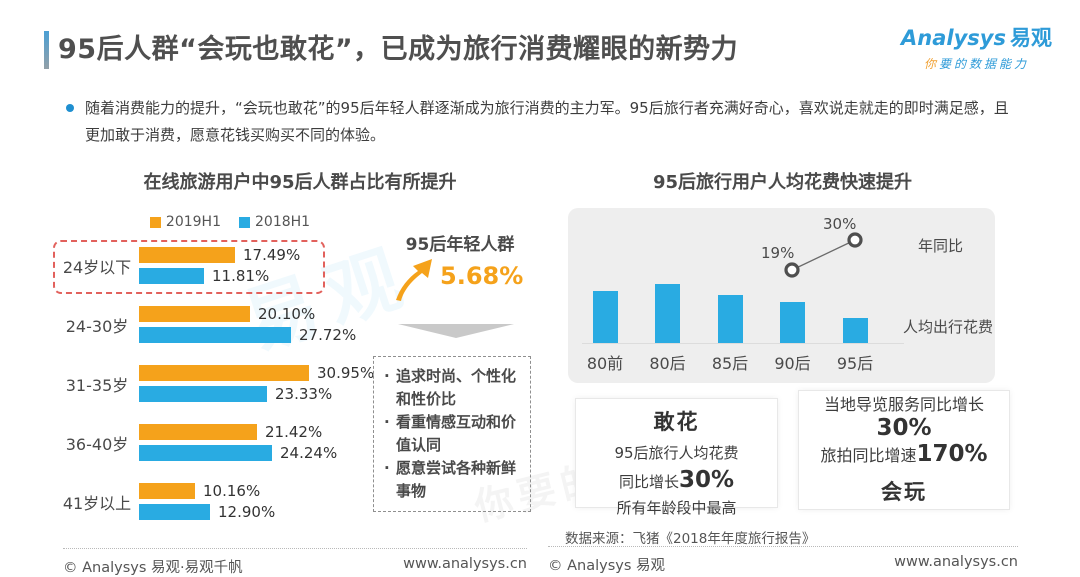  What do you see at coordinates (454, 388) in the screenshot?
I see `trait-item: 追求时尚、个性化和性价比` at bounding box center [454, 388].